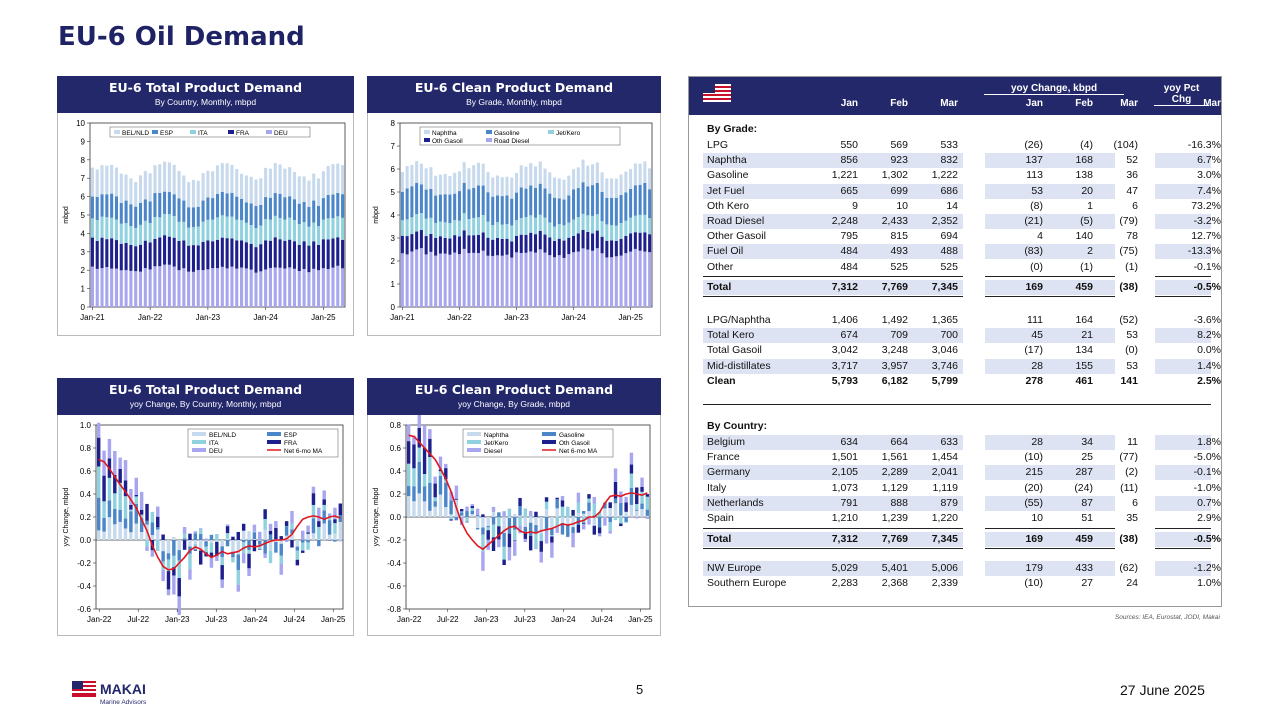 The width and height of the screenshot is (1280, 720). Describe the element at coordinates (894, 221) in the screenshot. I see `table-cell: 2,433` at that location.